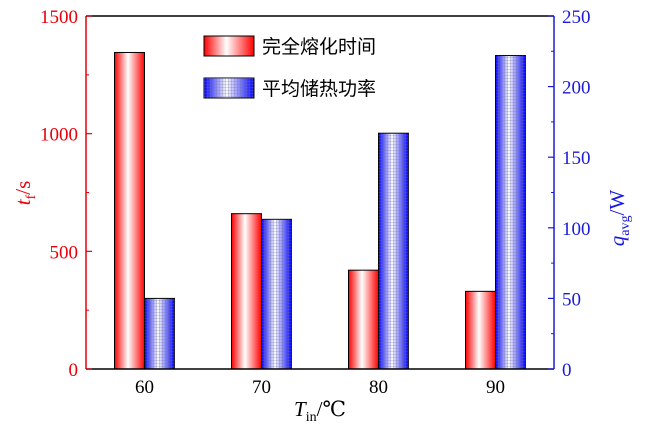 The height and width of the screenshot is (427, 650). Describe the element at coordinates (25, 193) in the screenshot. I see `y-axis-left-title: tf/s` at that location.